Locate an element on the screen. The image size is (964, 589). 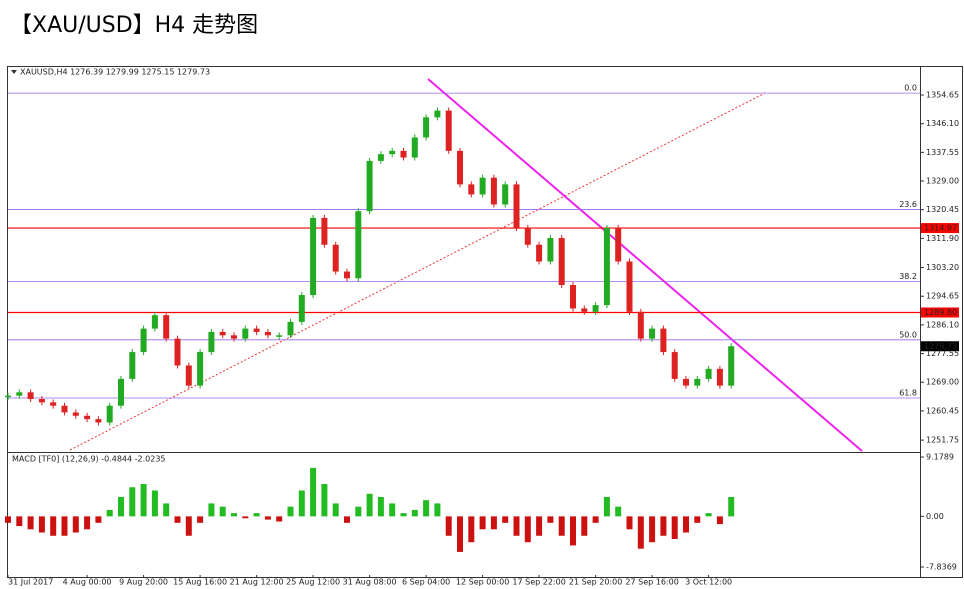
y-tick-label: 1269.00 is located at coordinates (942, 382).